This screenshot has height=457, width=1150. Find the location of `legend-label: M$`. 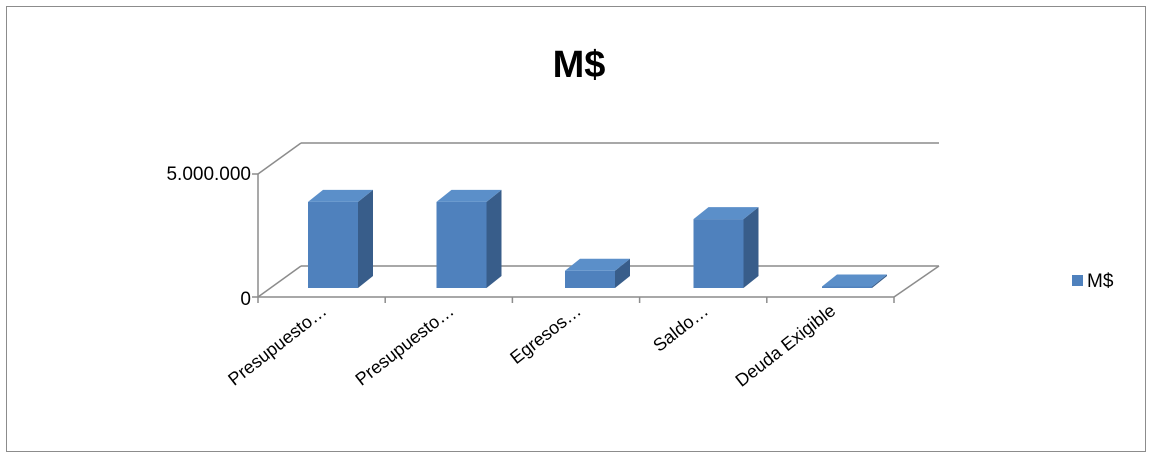

legend-label: M$ is located at coordinates (1100, 281).